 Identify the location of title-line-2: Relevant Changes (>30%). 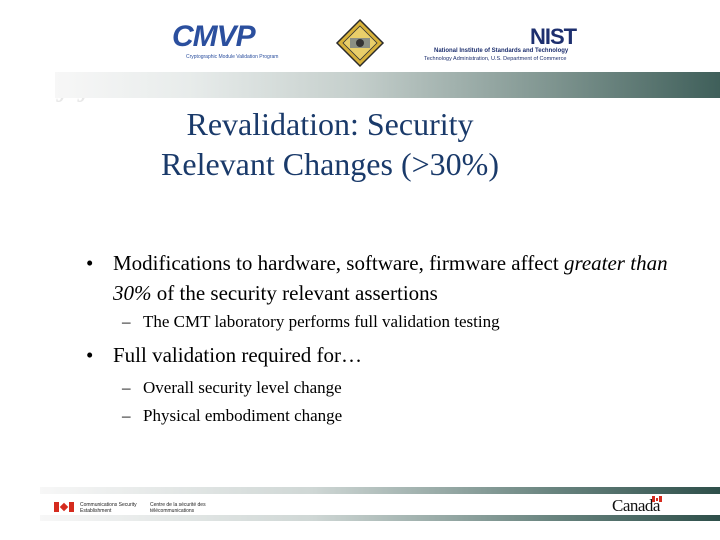
(330, 164).